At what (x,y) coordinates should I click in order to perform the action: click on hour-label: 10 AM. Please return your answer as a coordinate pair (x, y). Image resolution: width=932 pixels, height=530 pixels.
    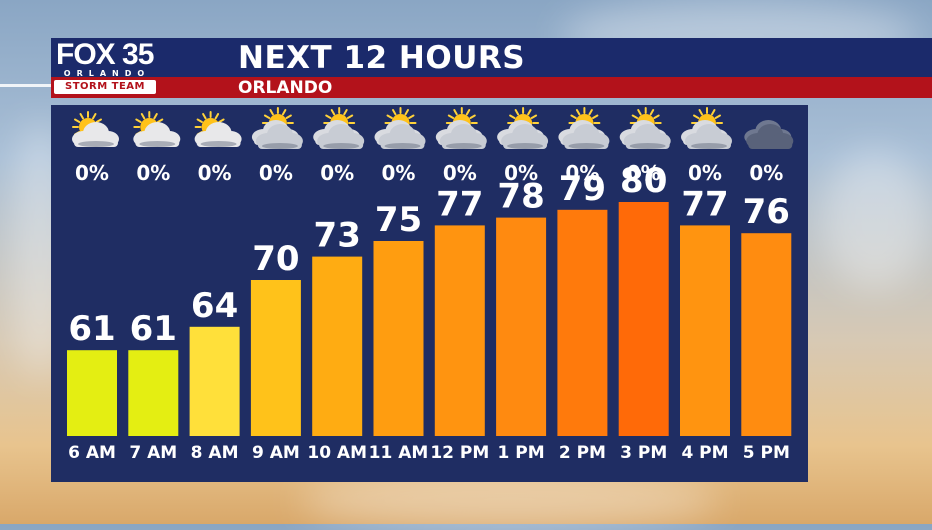
    Looking at the image, I should click on (337, 453).